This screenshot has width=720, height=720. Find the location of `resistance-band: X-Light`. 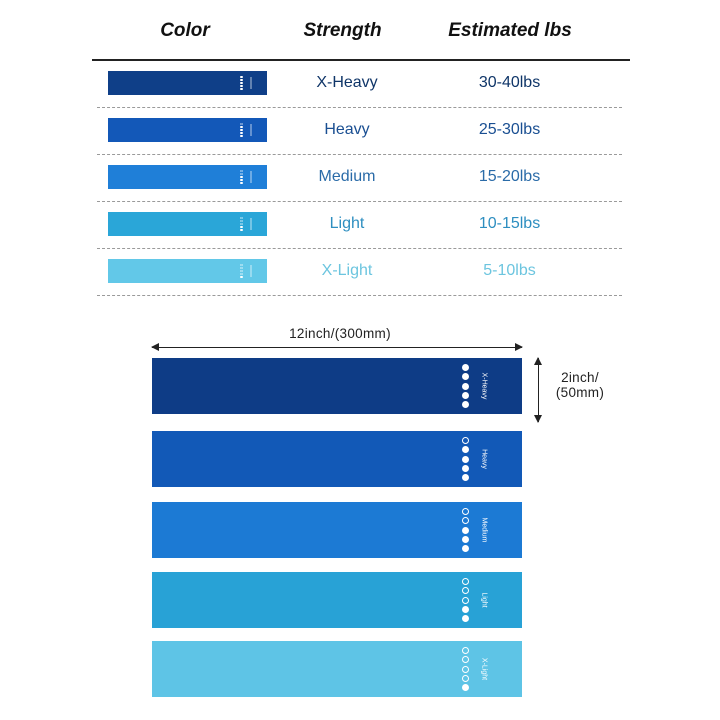

resistance-band: X-Light is located at coordinates (337, 669).